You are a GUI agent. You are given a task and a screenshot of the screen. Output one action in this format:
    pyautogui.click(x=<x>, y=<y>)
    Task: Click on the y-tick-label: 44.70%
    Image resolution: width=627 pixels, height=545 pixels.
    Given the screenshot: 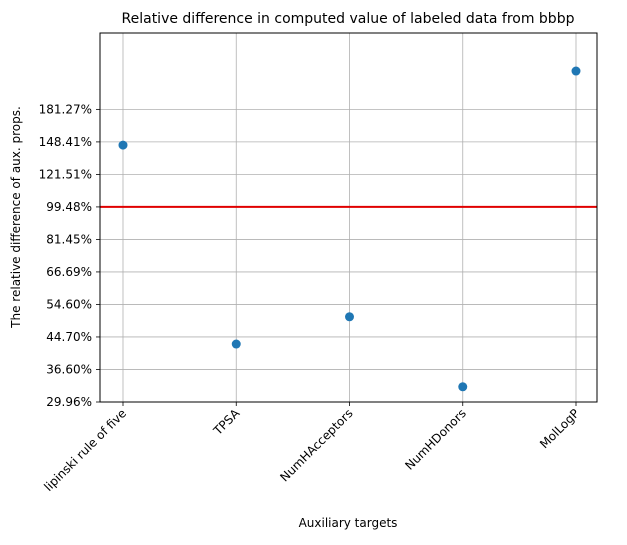 What is the action you would take?
    pyautogui.click(x=69, y=337)
    